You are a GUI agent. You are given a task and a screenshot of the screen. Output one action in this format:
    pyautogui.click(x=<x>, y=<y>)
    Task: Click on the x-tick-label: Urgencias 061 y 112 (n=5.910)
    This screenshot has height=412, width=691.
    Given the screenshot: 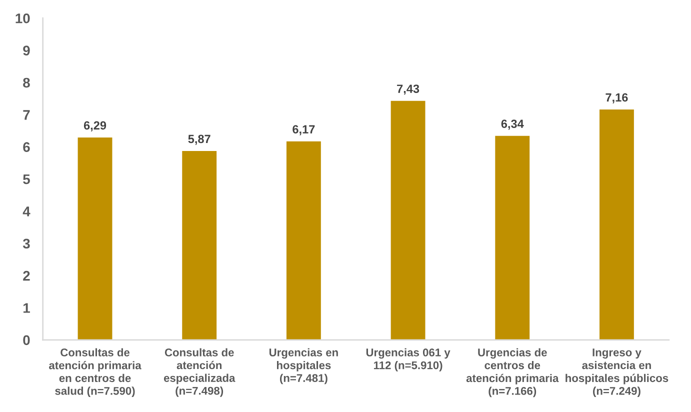 What is the action you would take?
    pyautogui.click(x=408, y=360)
    